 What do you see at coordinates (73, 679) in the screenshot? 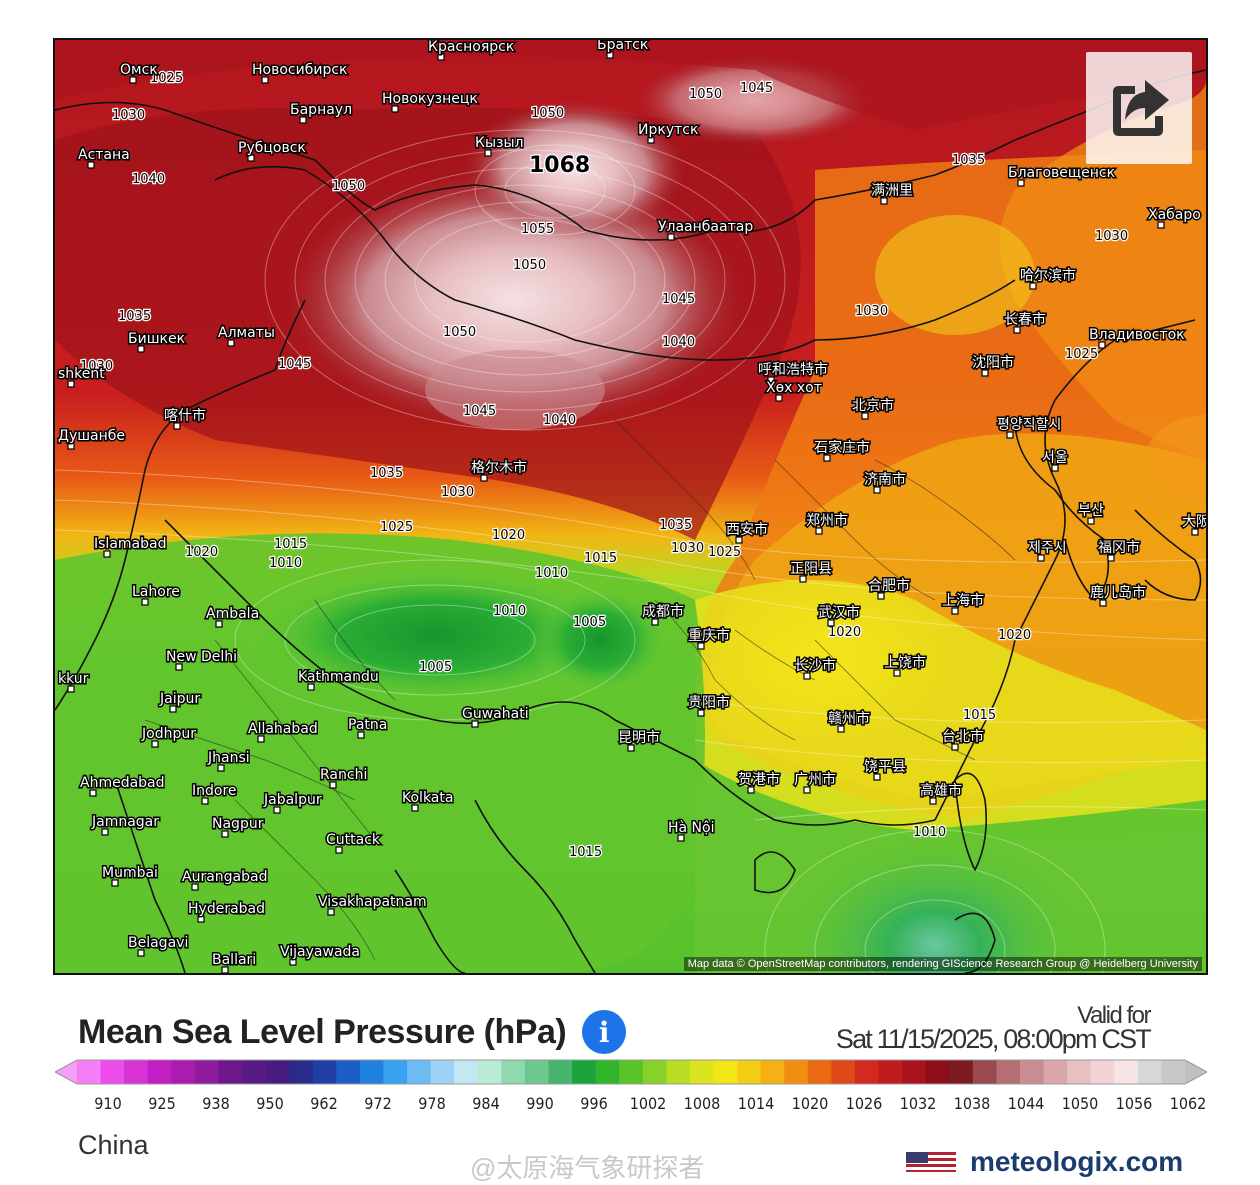
I see `city-name: kkur` at bounding box center [73, 679].